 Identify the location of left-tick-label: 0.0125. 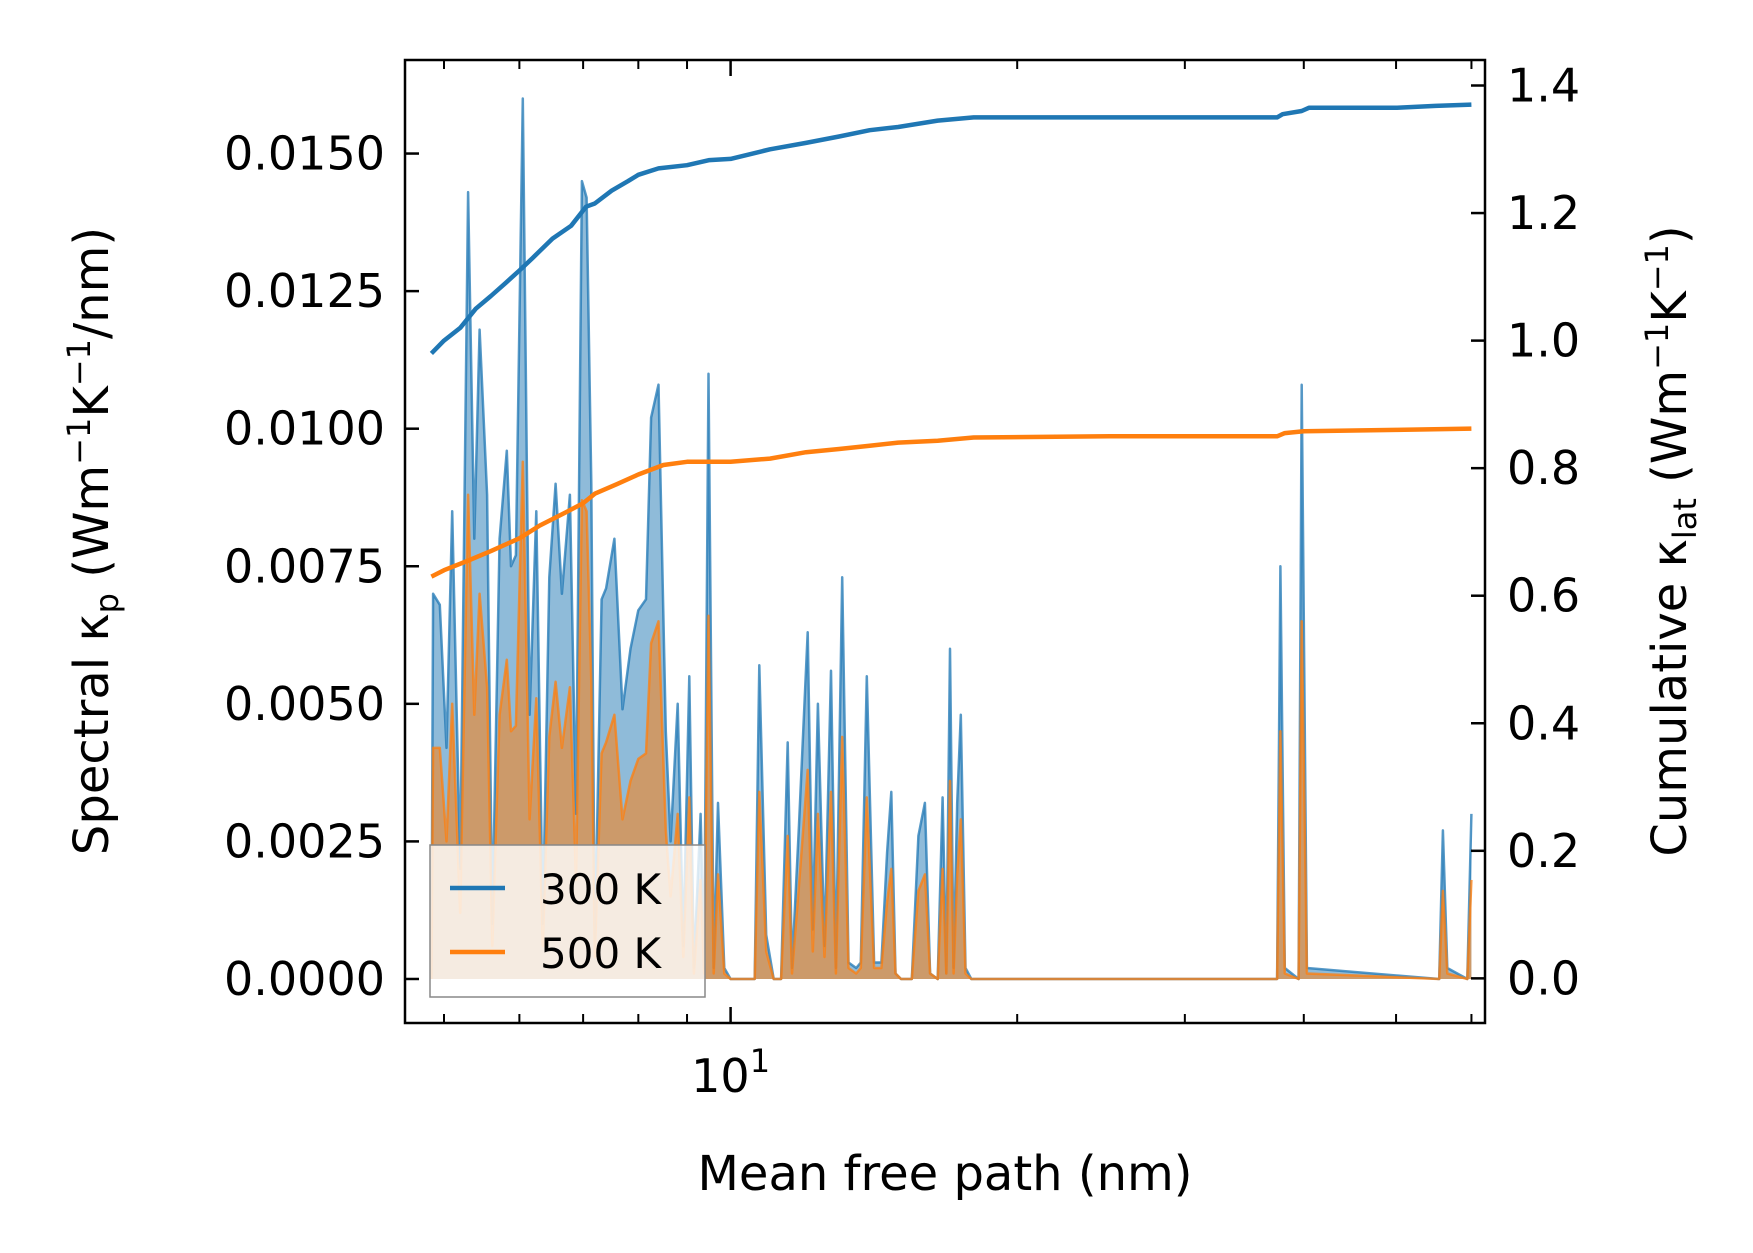
(304, 291).